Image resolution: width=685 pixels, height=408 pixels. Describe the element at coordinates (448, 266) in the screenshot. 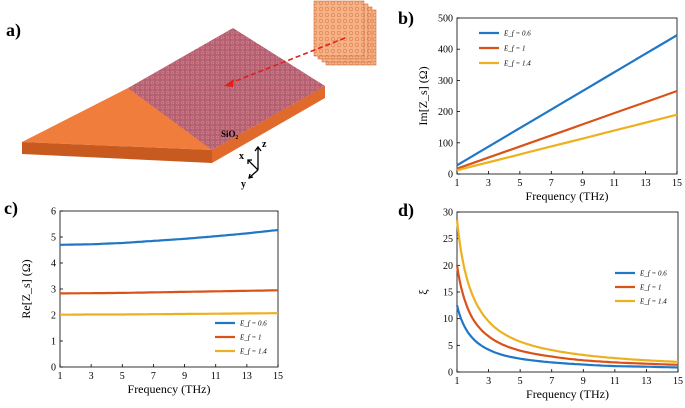

I see `y-tick-label: 20` at that location.